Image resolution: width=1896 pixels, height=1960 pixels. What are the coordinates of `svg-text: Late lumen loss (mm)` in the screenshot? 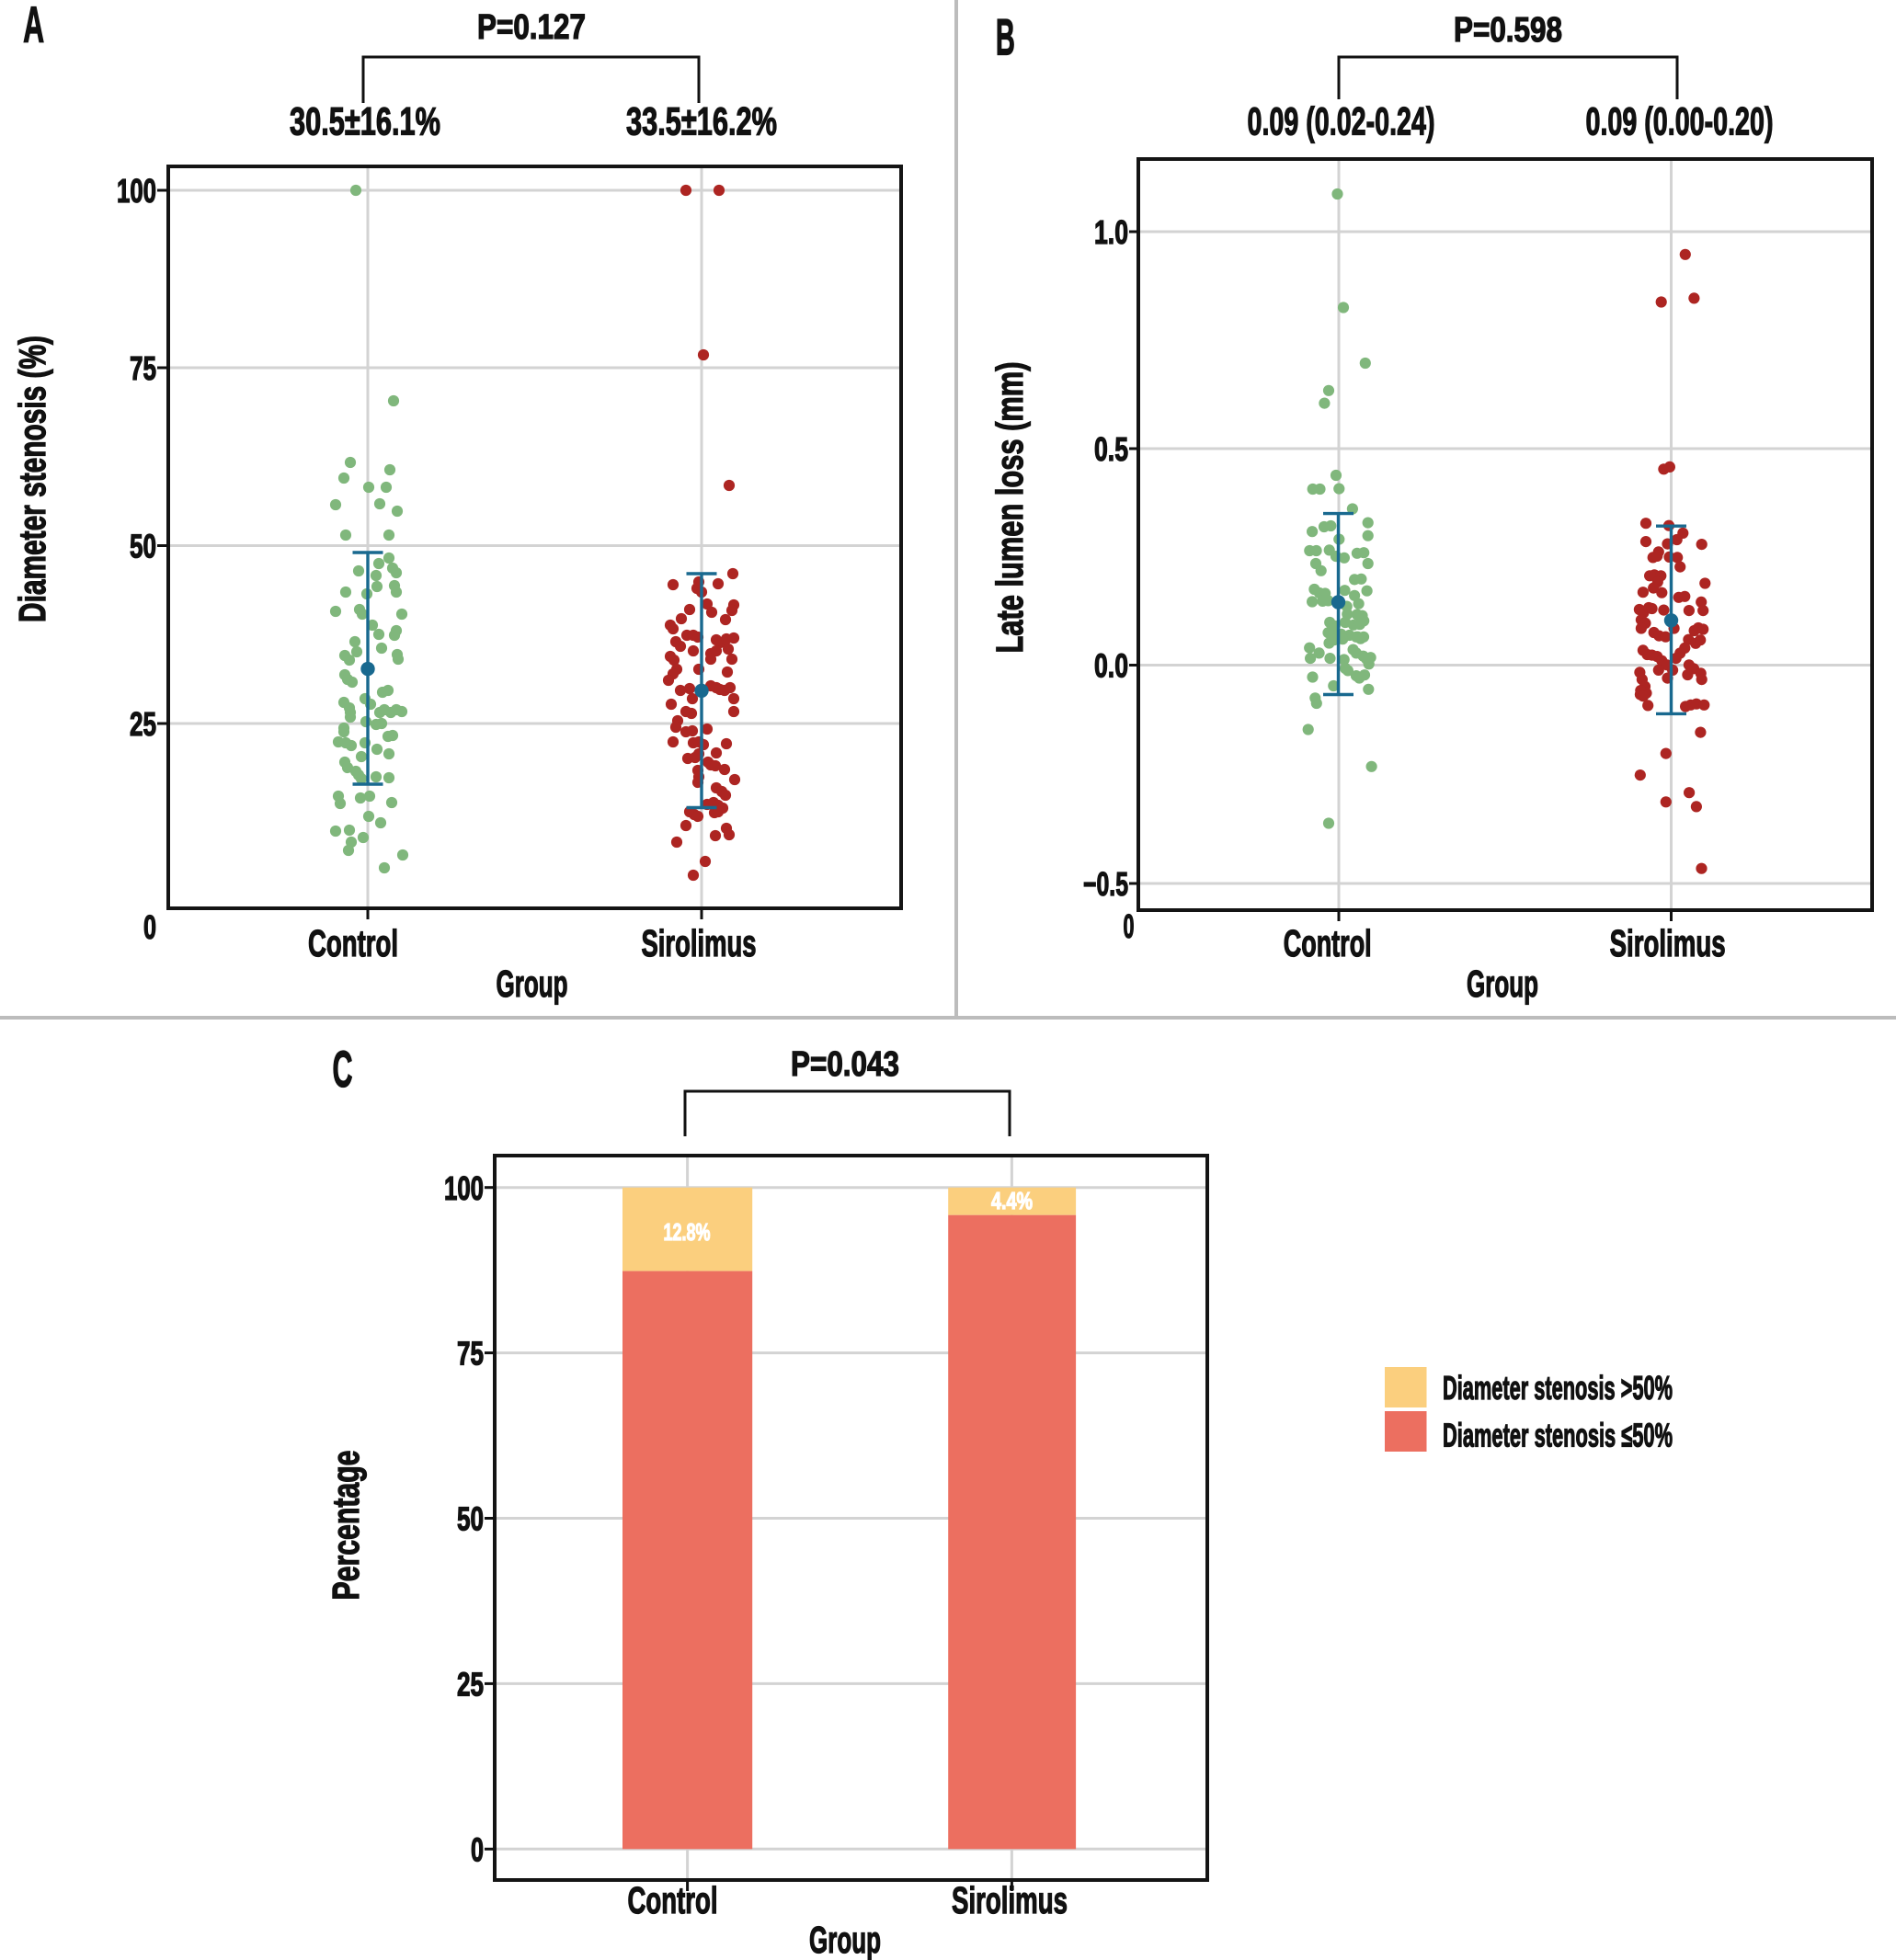 It's located at (1010, 508).